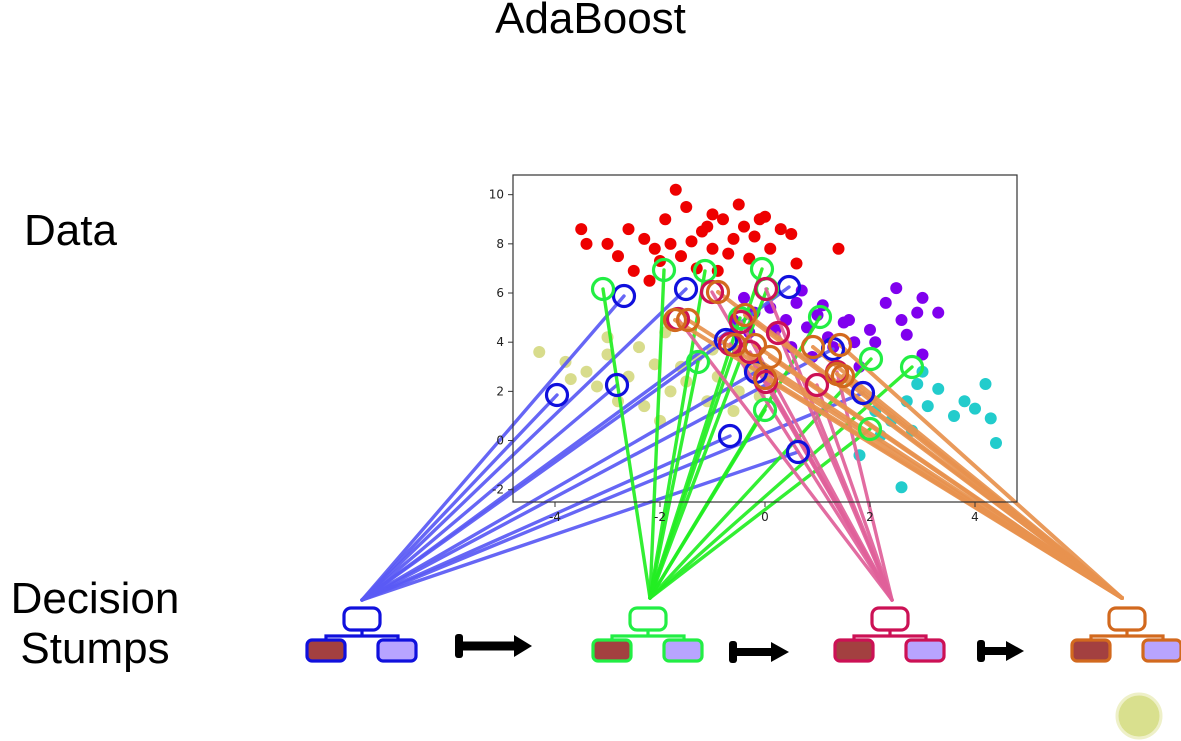 The image size is (1181, 741). I want to click on page-title: AdaBoost, so click(590, 21).